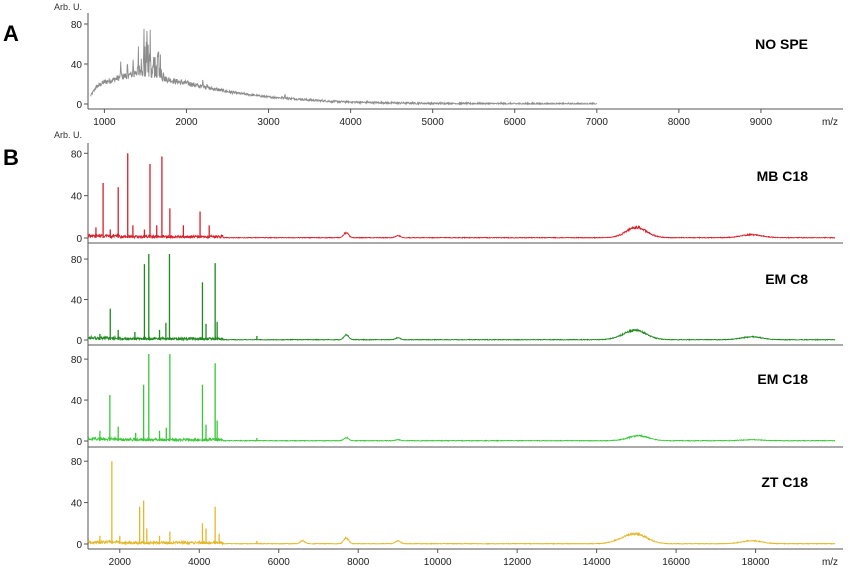  What do you see at coordinates (782, 379) in the screenshot?
I see `panel-b-series-label: EM C18` at bounding box center [782, 379].